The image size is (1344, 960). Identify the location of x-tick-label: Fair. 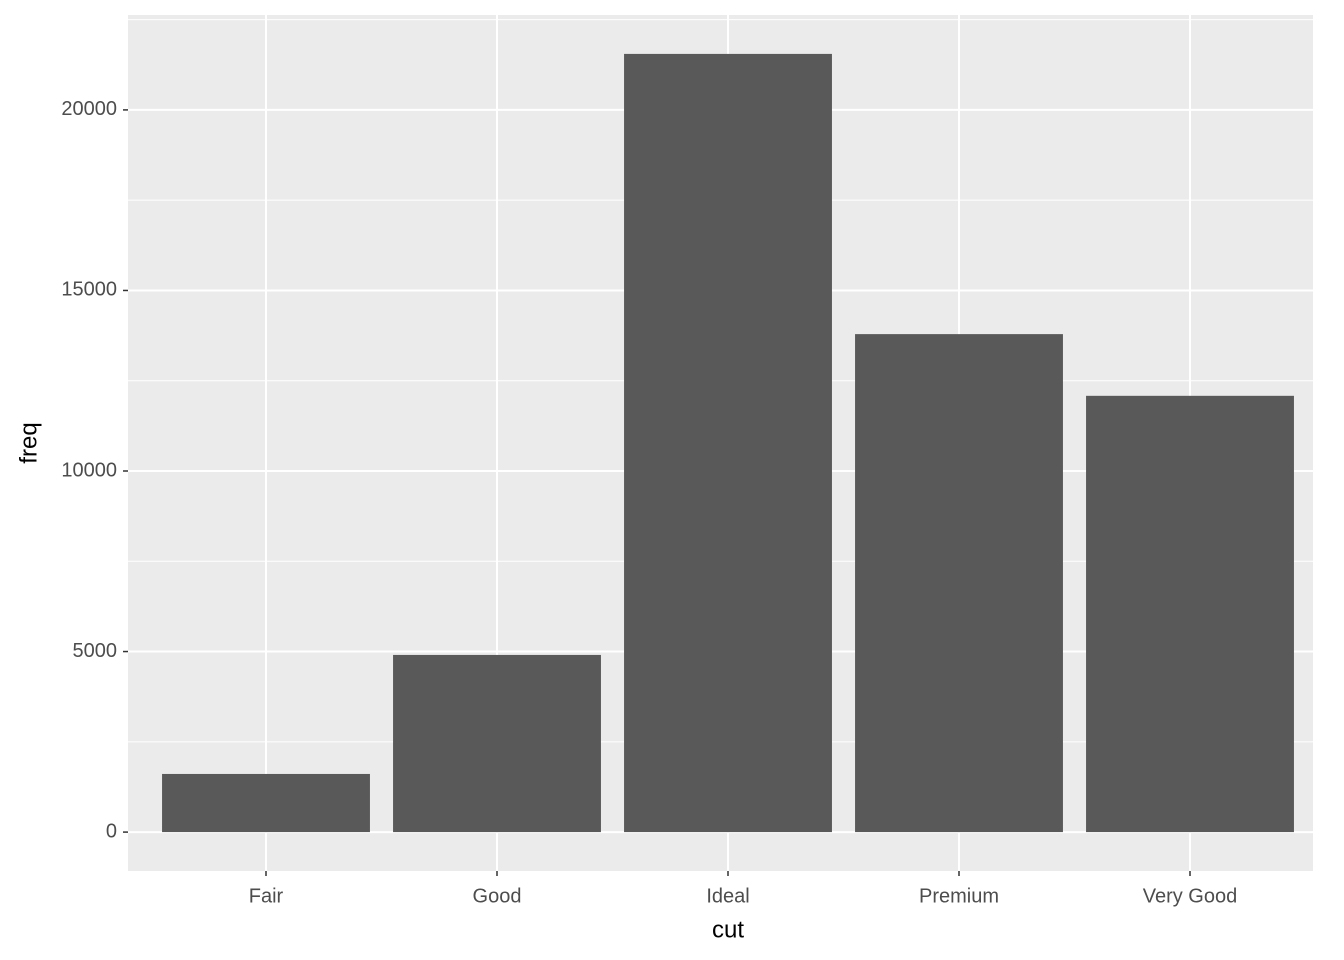
(266, 896).